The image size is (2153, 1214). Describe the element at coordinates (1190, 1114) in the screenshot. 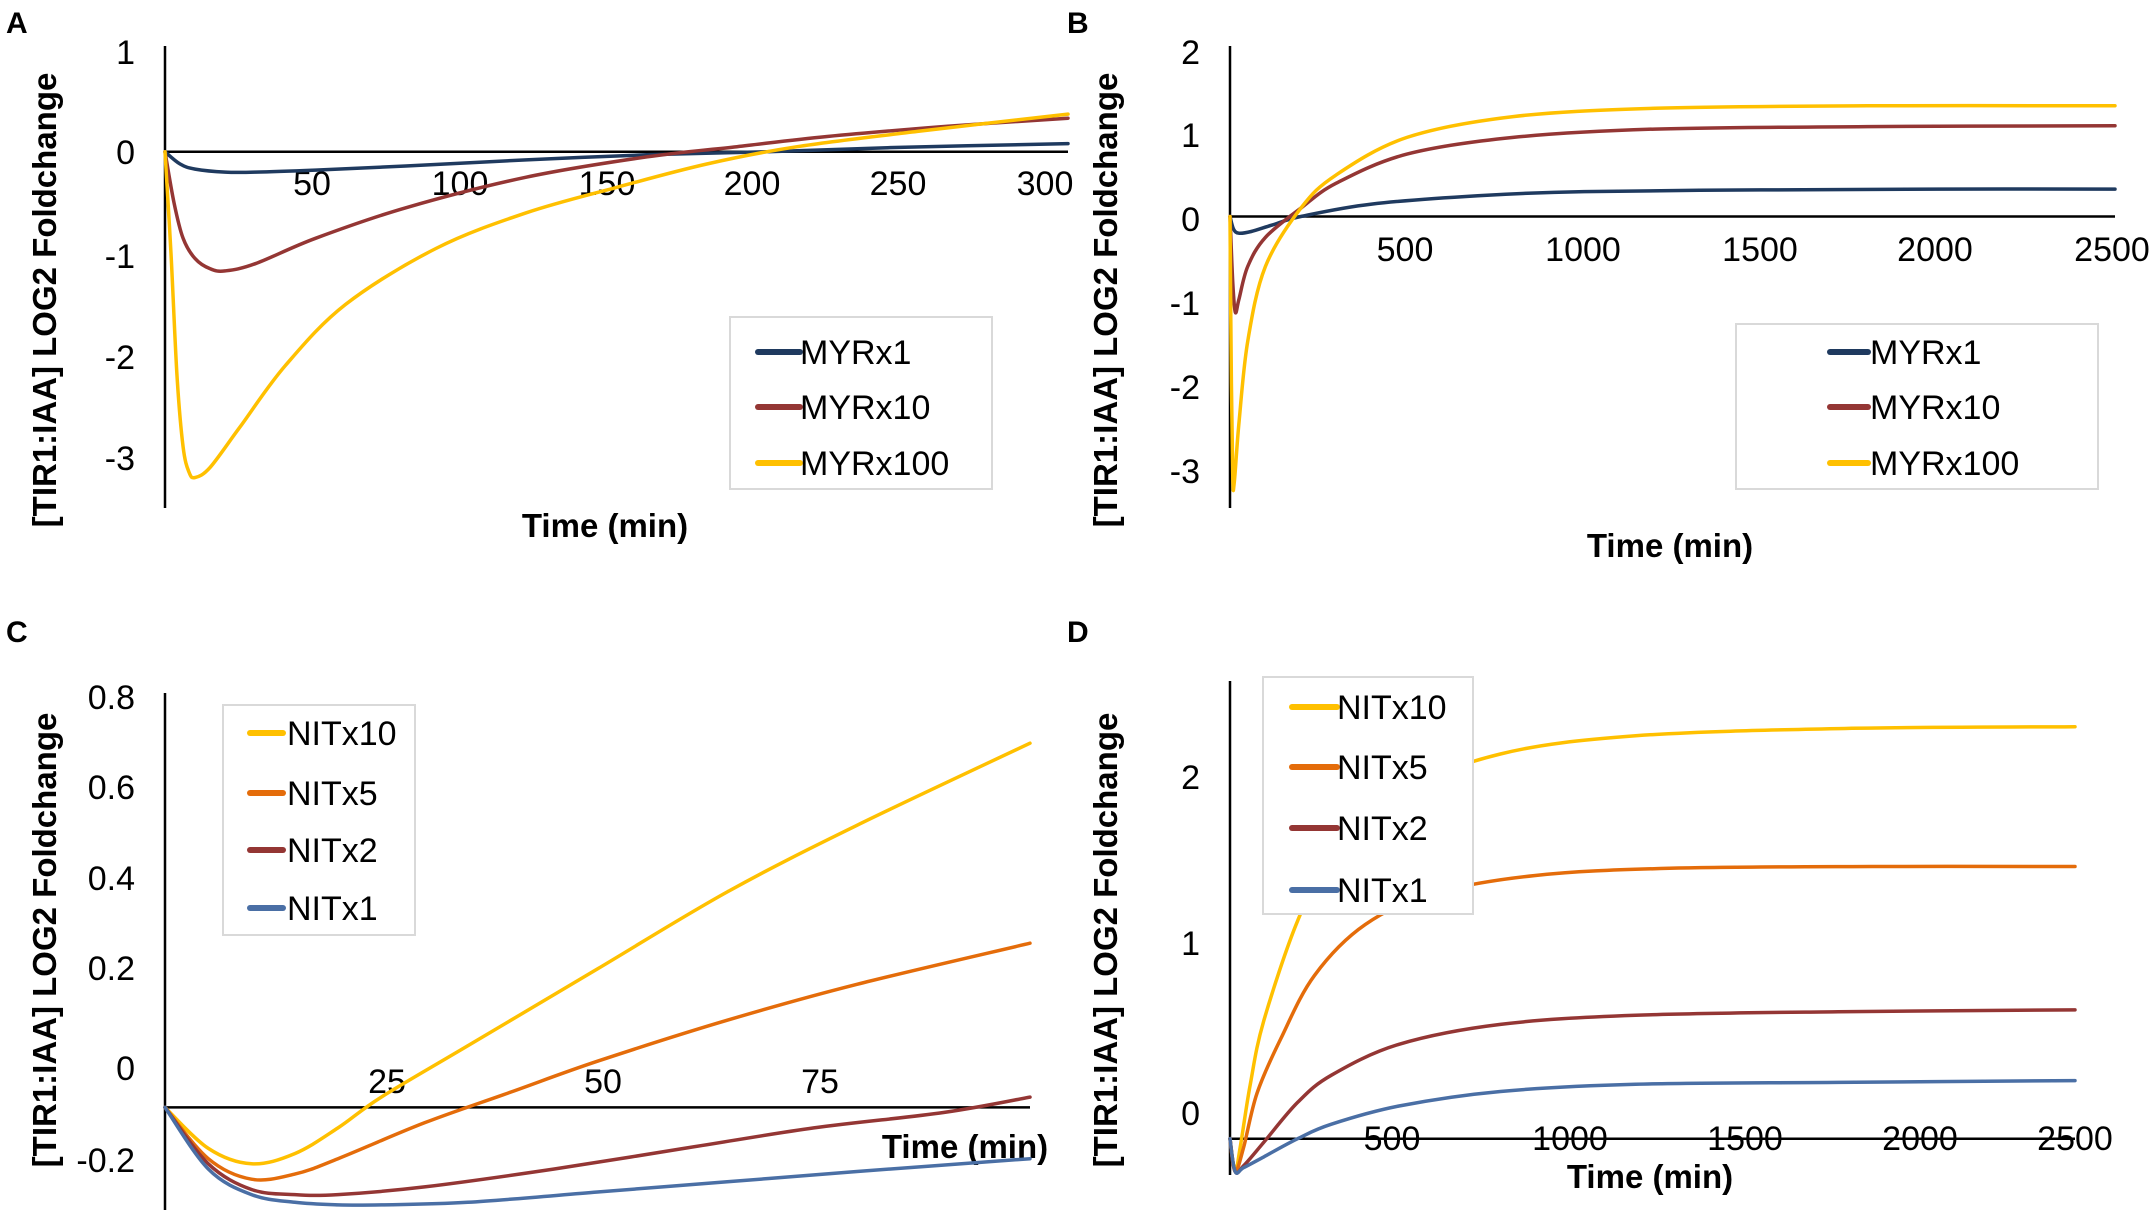

I see `y-tick-label-d: 0` at that location.